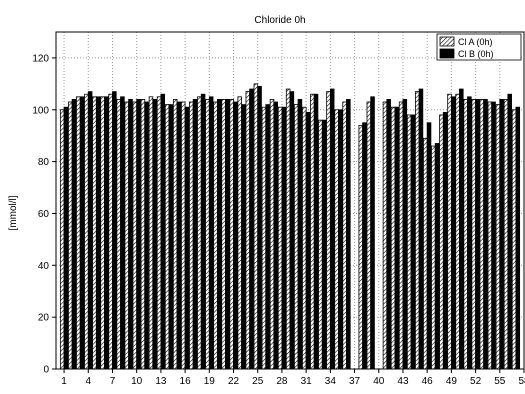 This screenshot has height=394, width=525. What do you see at coordinates (476, 54) in the screenshot?
I see `legend-label-cl-b: Cl B (0h)` at bounding box center [476, 54].